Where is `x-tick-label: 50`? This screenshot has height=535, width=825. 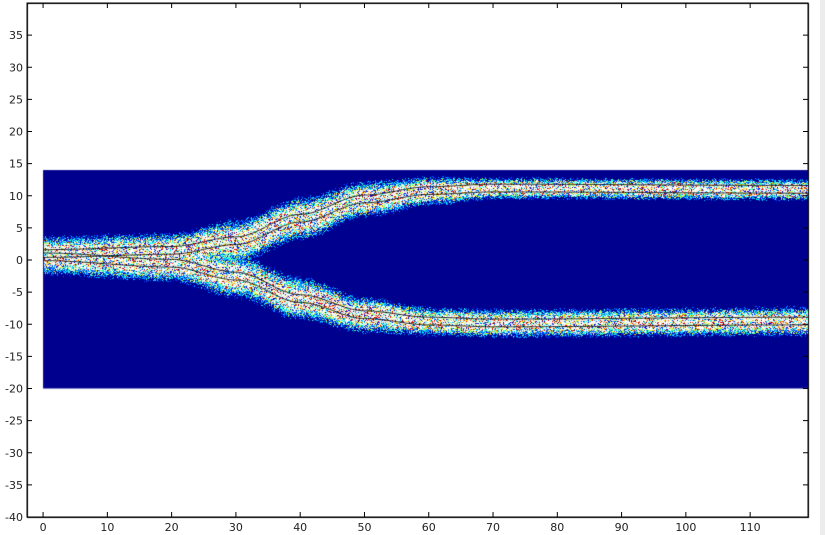 x-tick-label: 50 is located at coordinates (364, 527).